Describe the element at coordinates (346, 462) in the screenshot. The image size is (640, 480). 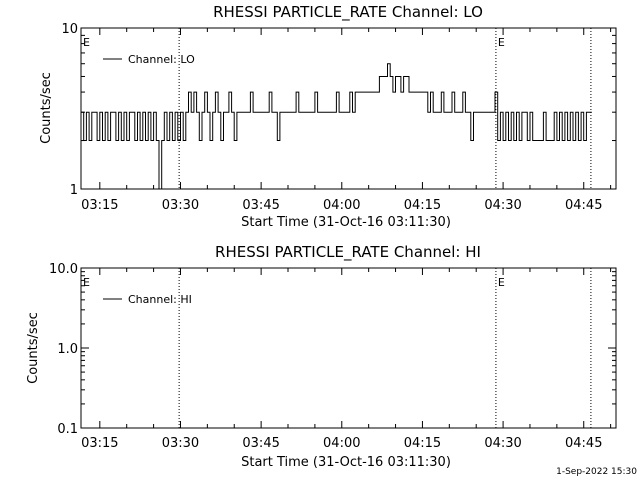
I see `x-axis-label-hi: Start Time (31-Oct-16 03:11:30)` at that location.